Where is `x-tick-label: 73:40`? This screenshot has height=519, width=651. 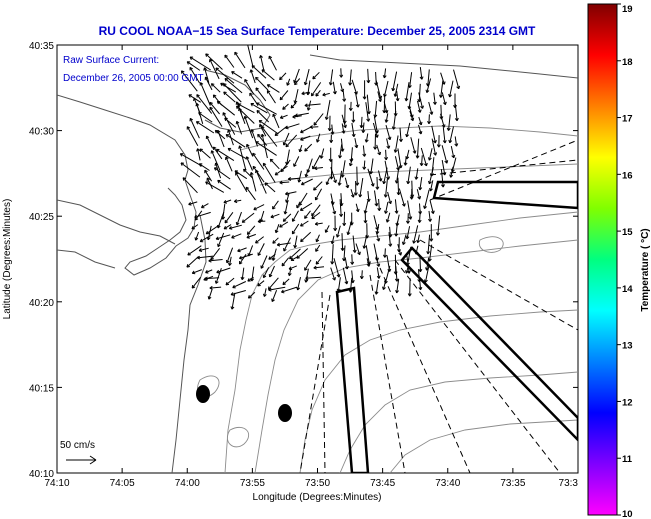 x-tick-label: 73:40 is located at coordinates (447, 483).